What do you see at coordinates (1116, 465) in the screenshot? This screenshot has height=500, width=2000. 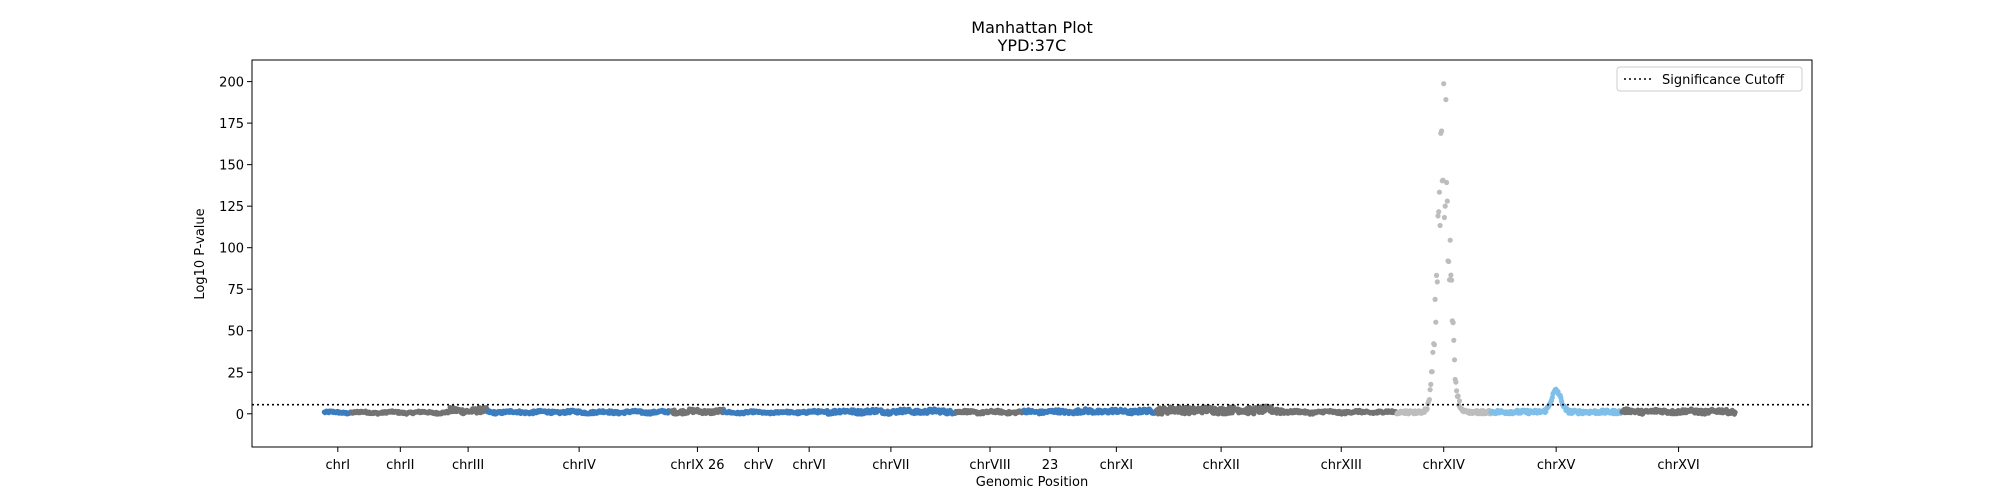 I see `x-tick-label: chrXI` at bounding box center [1116, 465].